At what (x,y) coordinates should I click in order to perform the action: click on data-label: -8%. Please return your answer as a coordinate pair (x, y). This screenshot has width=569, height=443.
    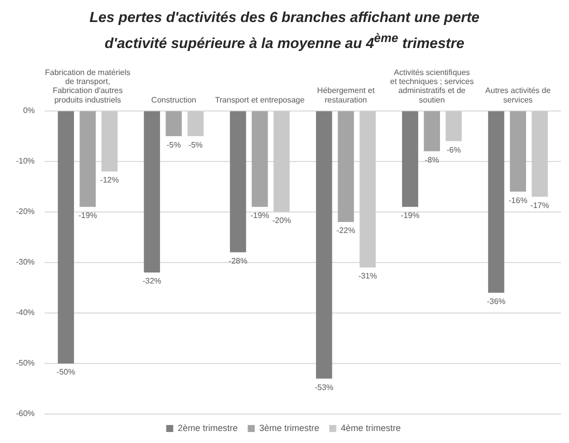
    Looking at the image, I should click on (432, 159).